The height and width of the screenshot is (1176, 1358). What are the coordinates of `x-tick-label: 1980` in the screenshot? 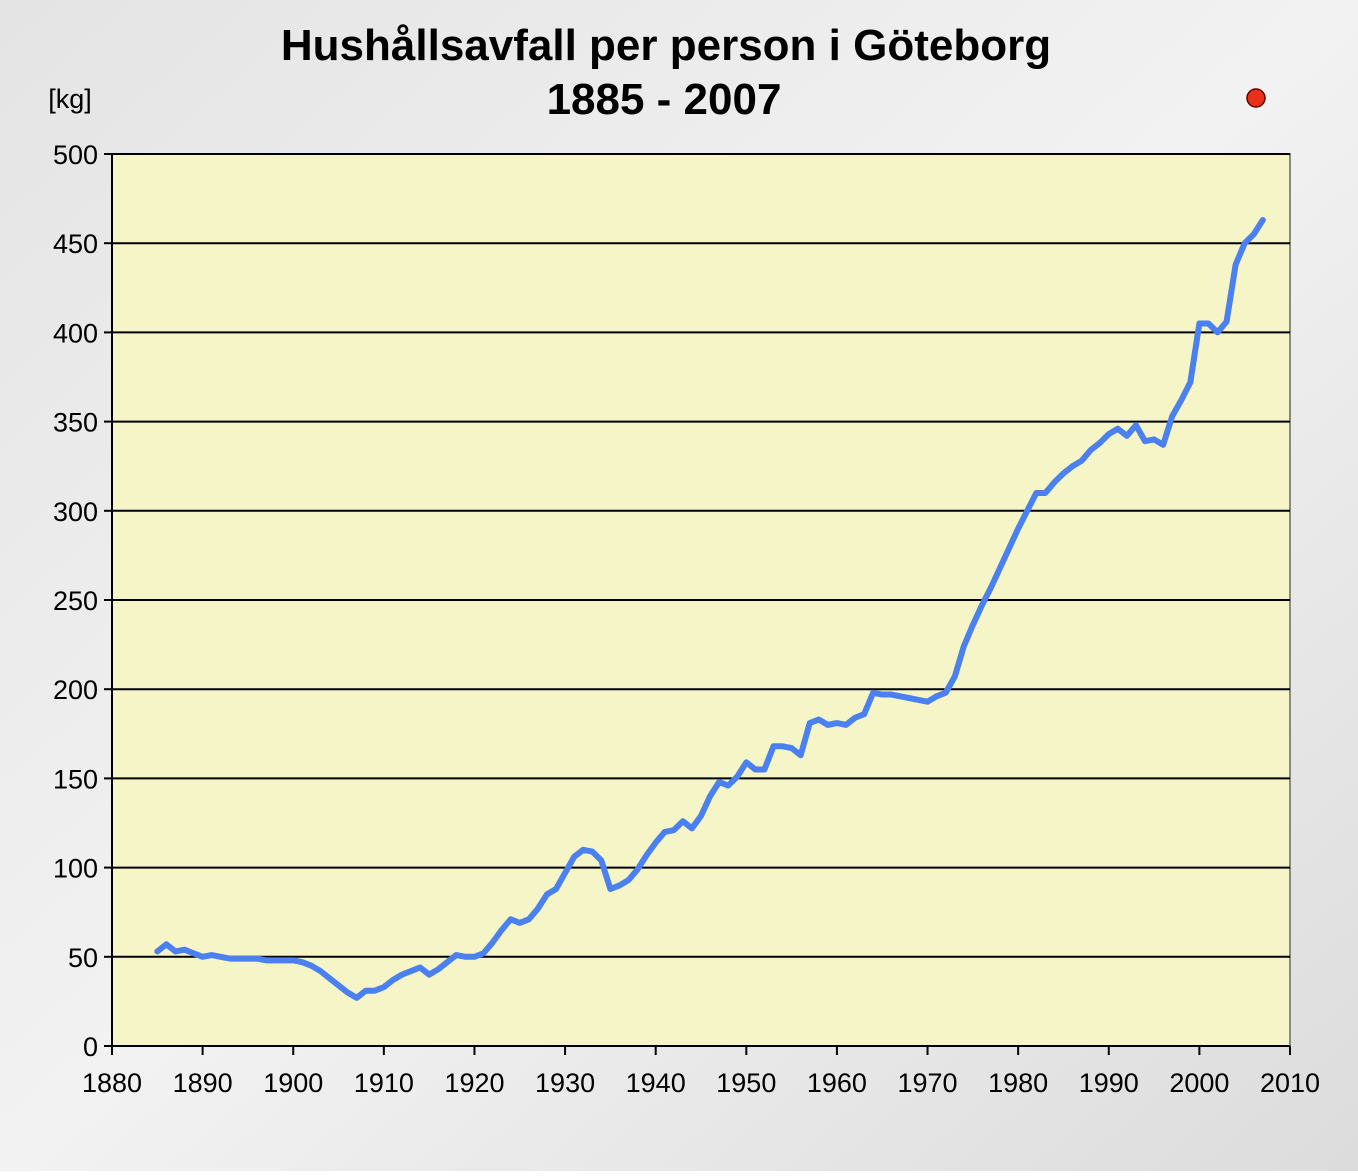 It's located at (1018, 1083).